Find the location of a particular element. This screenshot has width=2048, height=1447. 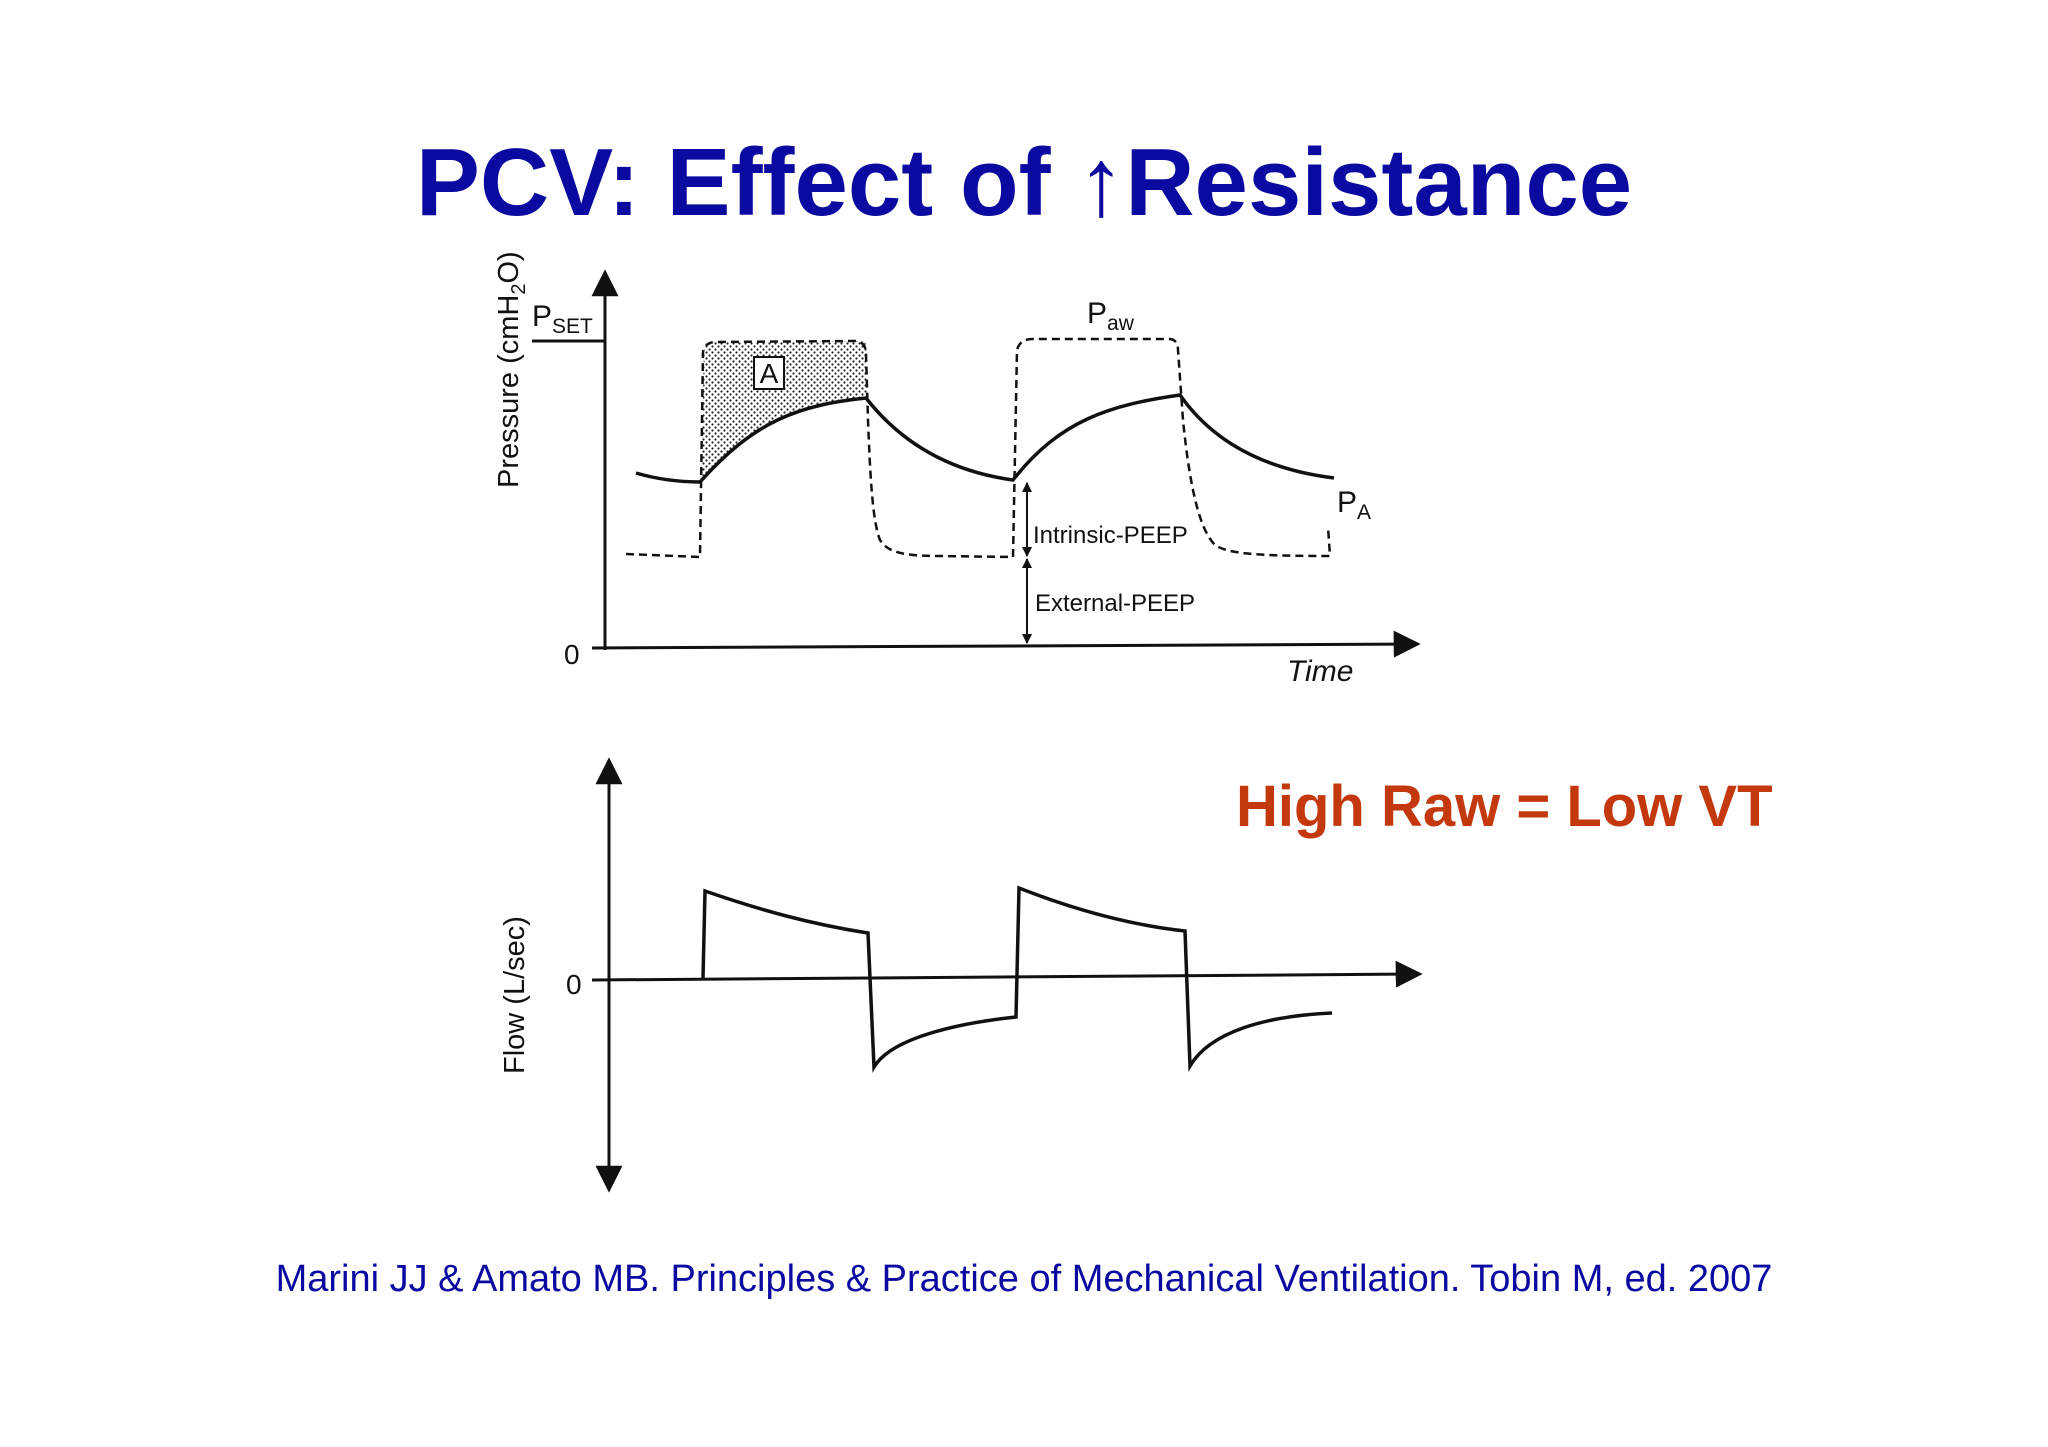

pa-label: PA is located at coordinates (1354, 505).